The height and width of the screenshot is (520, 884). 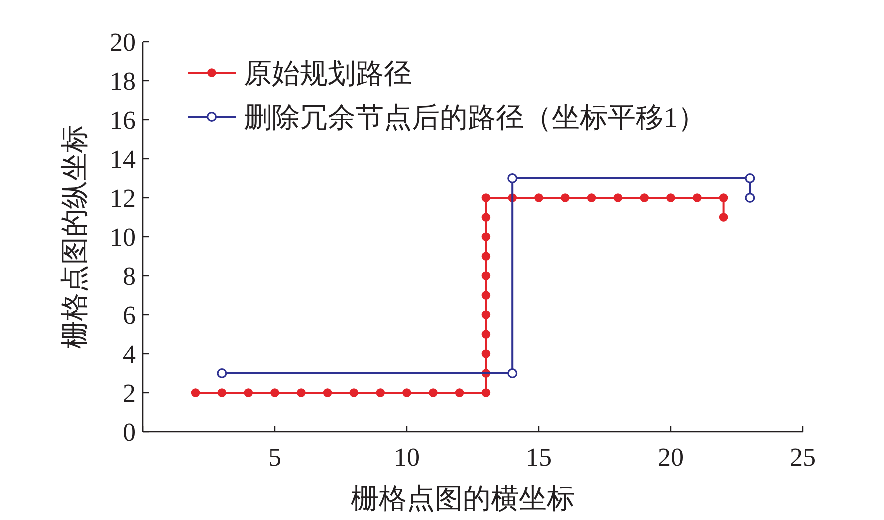 What do you see at coordinates (407, 457) in the screenshot?
I see `x-tick-label: 10` at bounding box center [407, 457].